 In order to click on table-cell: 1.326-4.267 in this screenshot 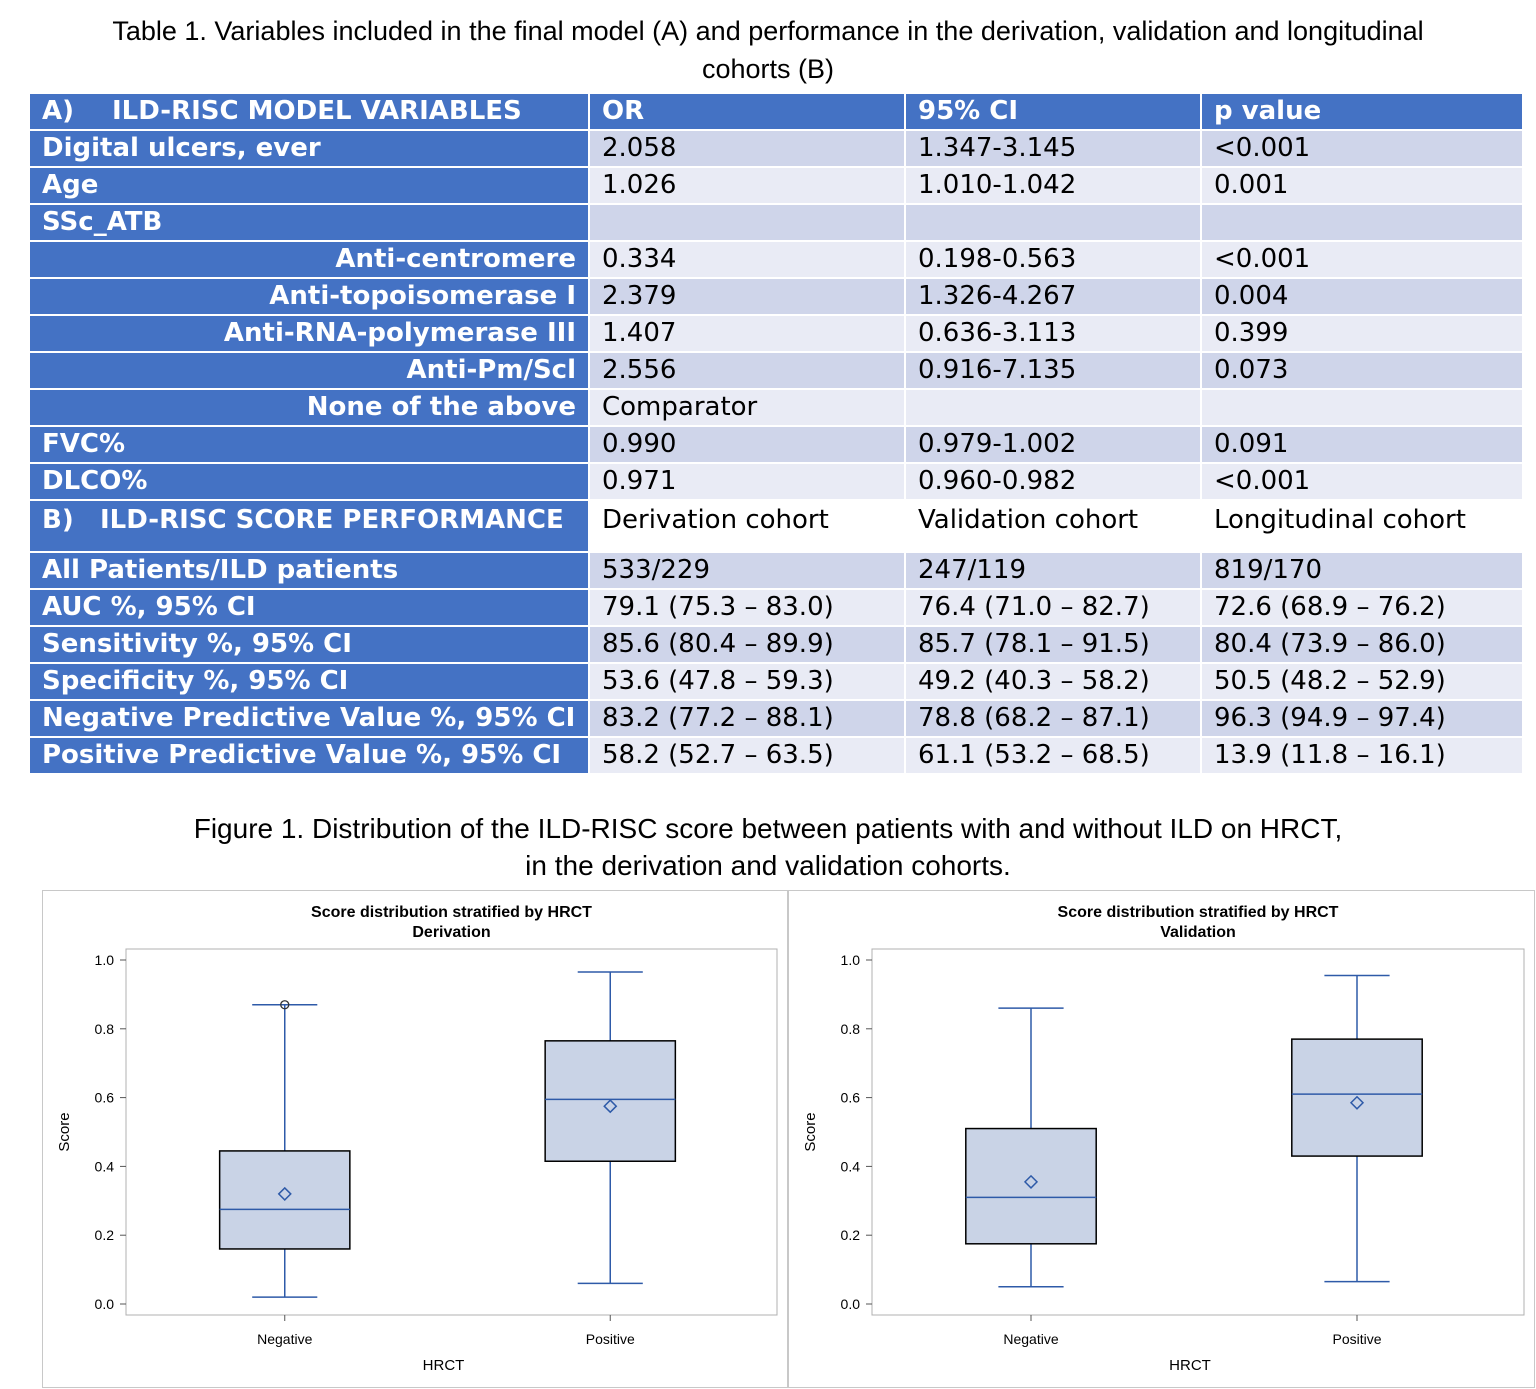, I will do `click(1053, 296)`.